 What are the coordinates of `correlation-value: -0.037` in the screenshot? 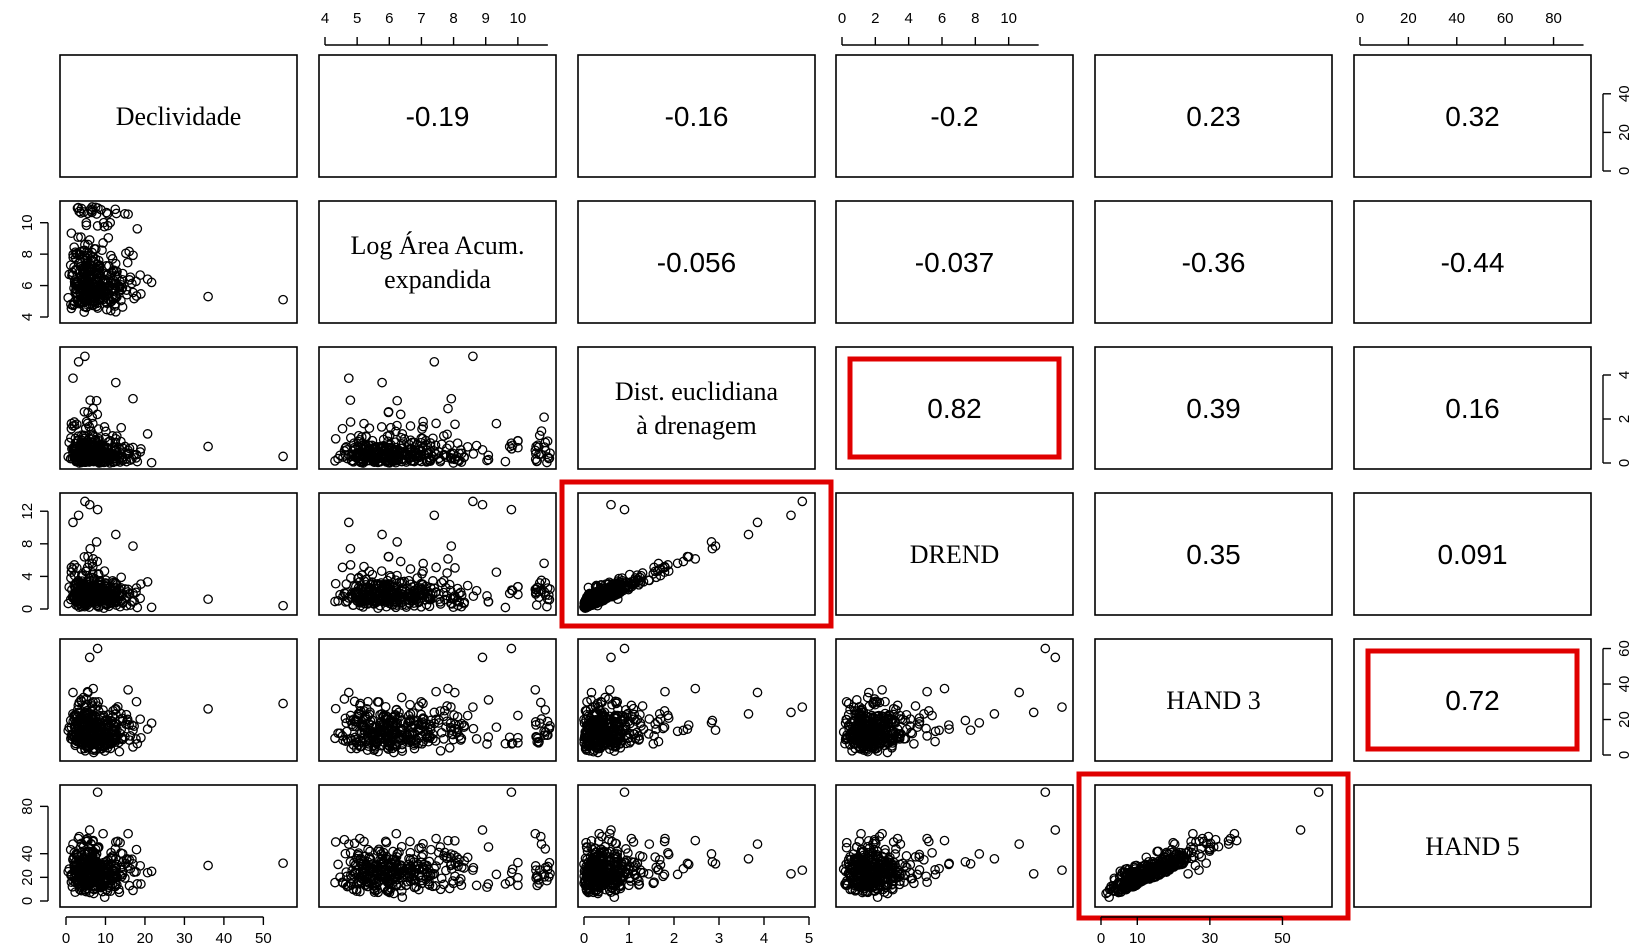 It's located at (954, 262).